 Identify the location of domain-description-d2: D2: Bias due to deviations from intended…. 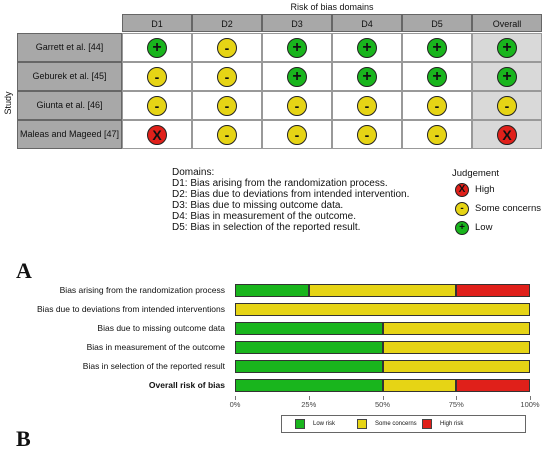
(291, 194).